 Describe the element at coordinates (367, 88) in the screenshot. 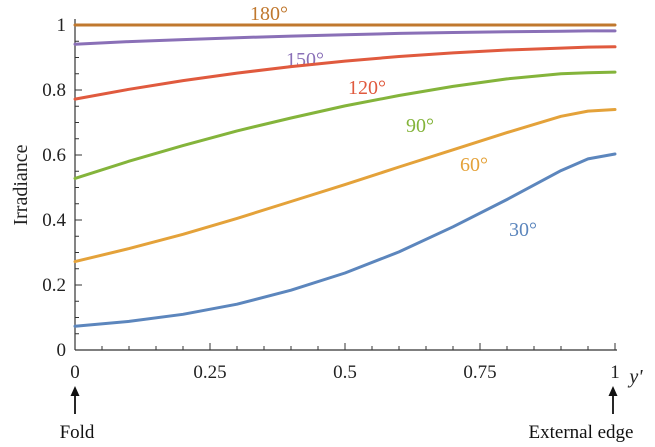

I see `series-label: 120°` at that location.